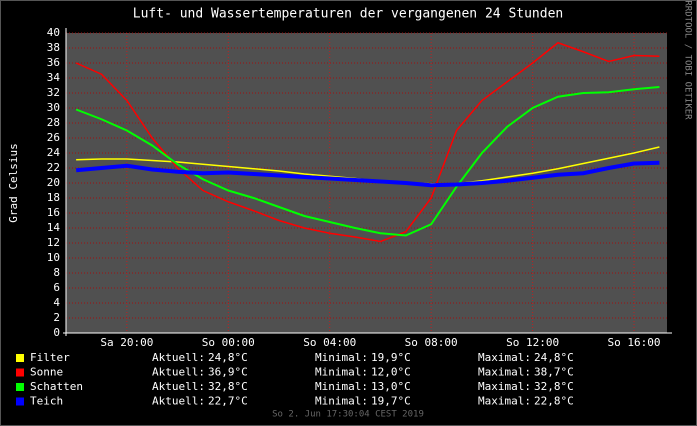 The height and width of the screenshot is (426, 697). I want to click on y-tick-label: 20, so click(53, 182).